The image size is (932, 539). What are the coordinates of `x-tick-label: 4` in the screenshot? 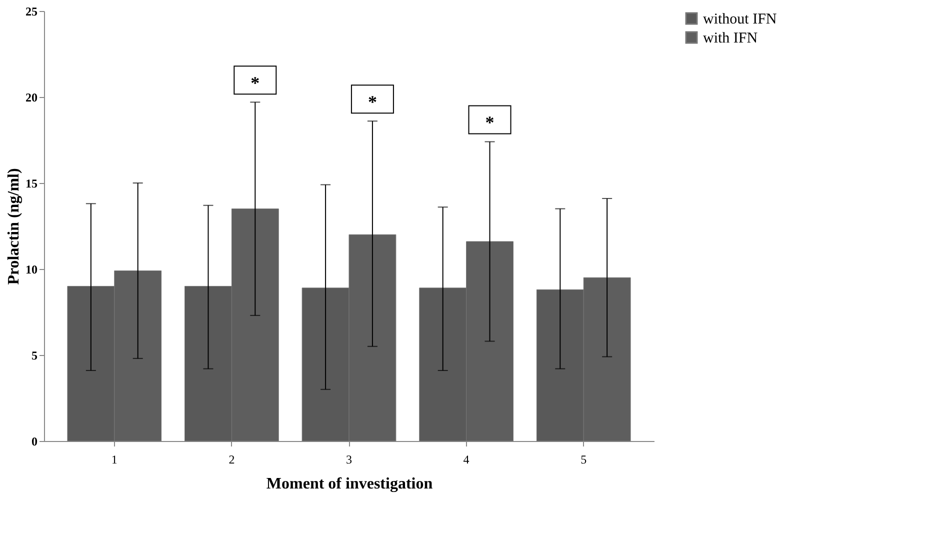 It's located at (466, 459).